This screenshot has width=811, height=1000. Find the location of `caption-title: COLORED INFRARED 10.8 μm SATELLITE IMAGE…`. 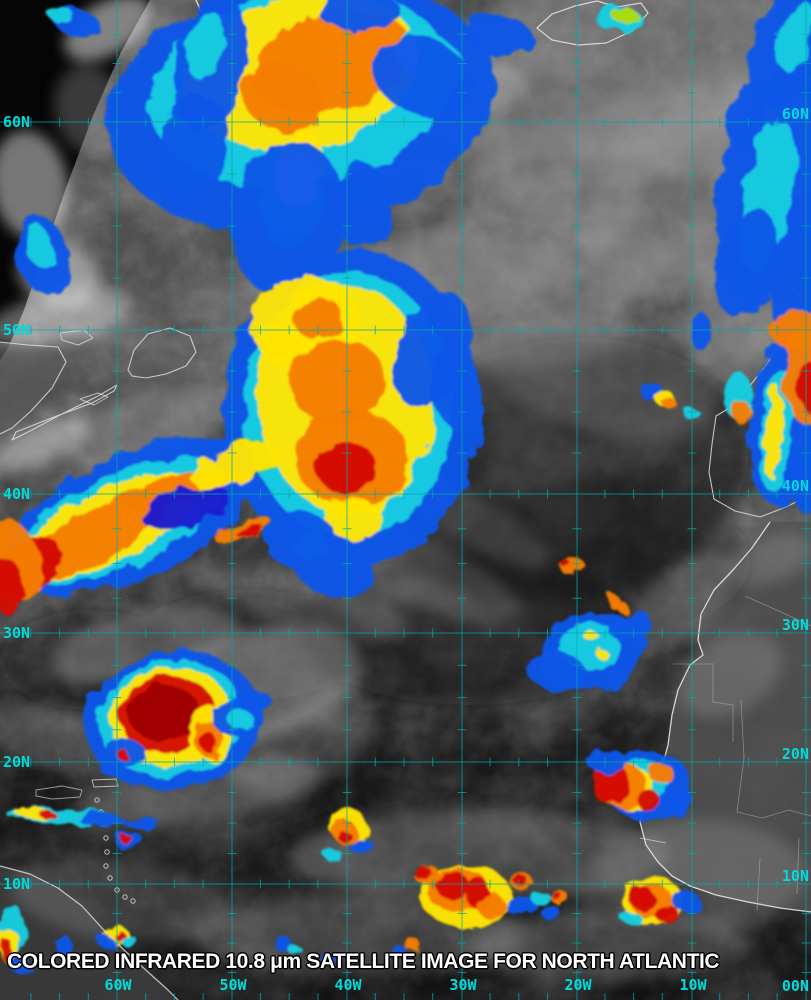

caption-title: COLORED INFRARED 10.8 μm SATELLITE IMAGE… is located at coordinates (363, 961).